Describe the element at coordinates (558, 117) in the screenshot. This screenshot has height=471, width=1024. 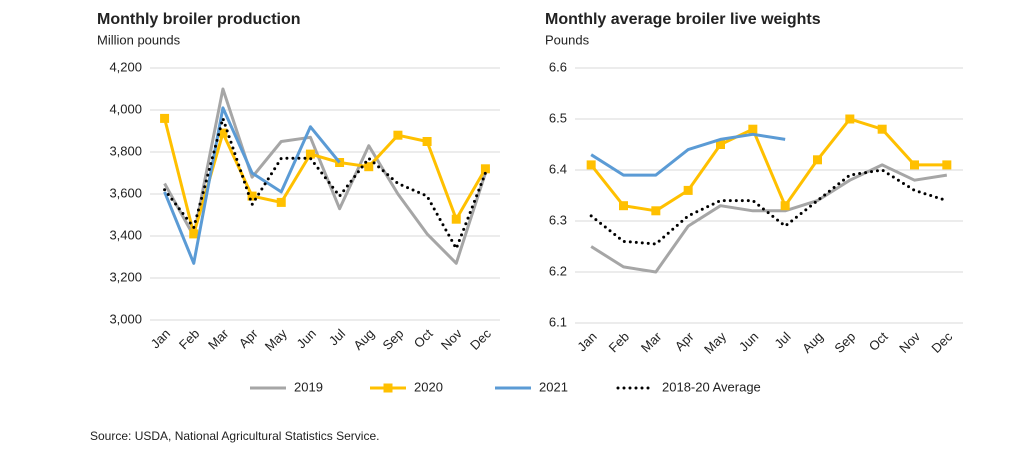
I see `y-tick-label: 6.5` at that location.